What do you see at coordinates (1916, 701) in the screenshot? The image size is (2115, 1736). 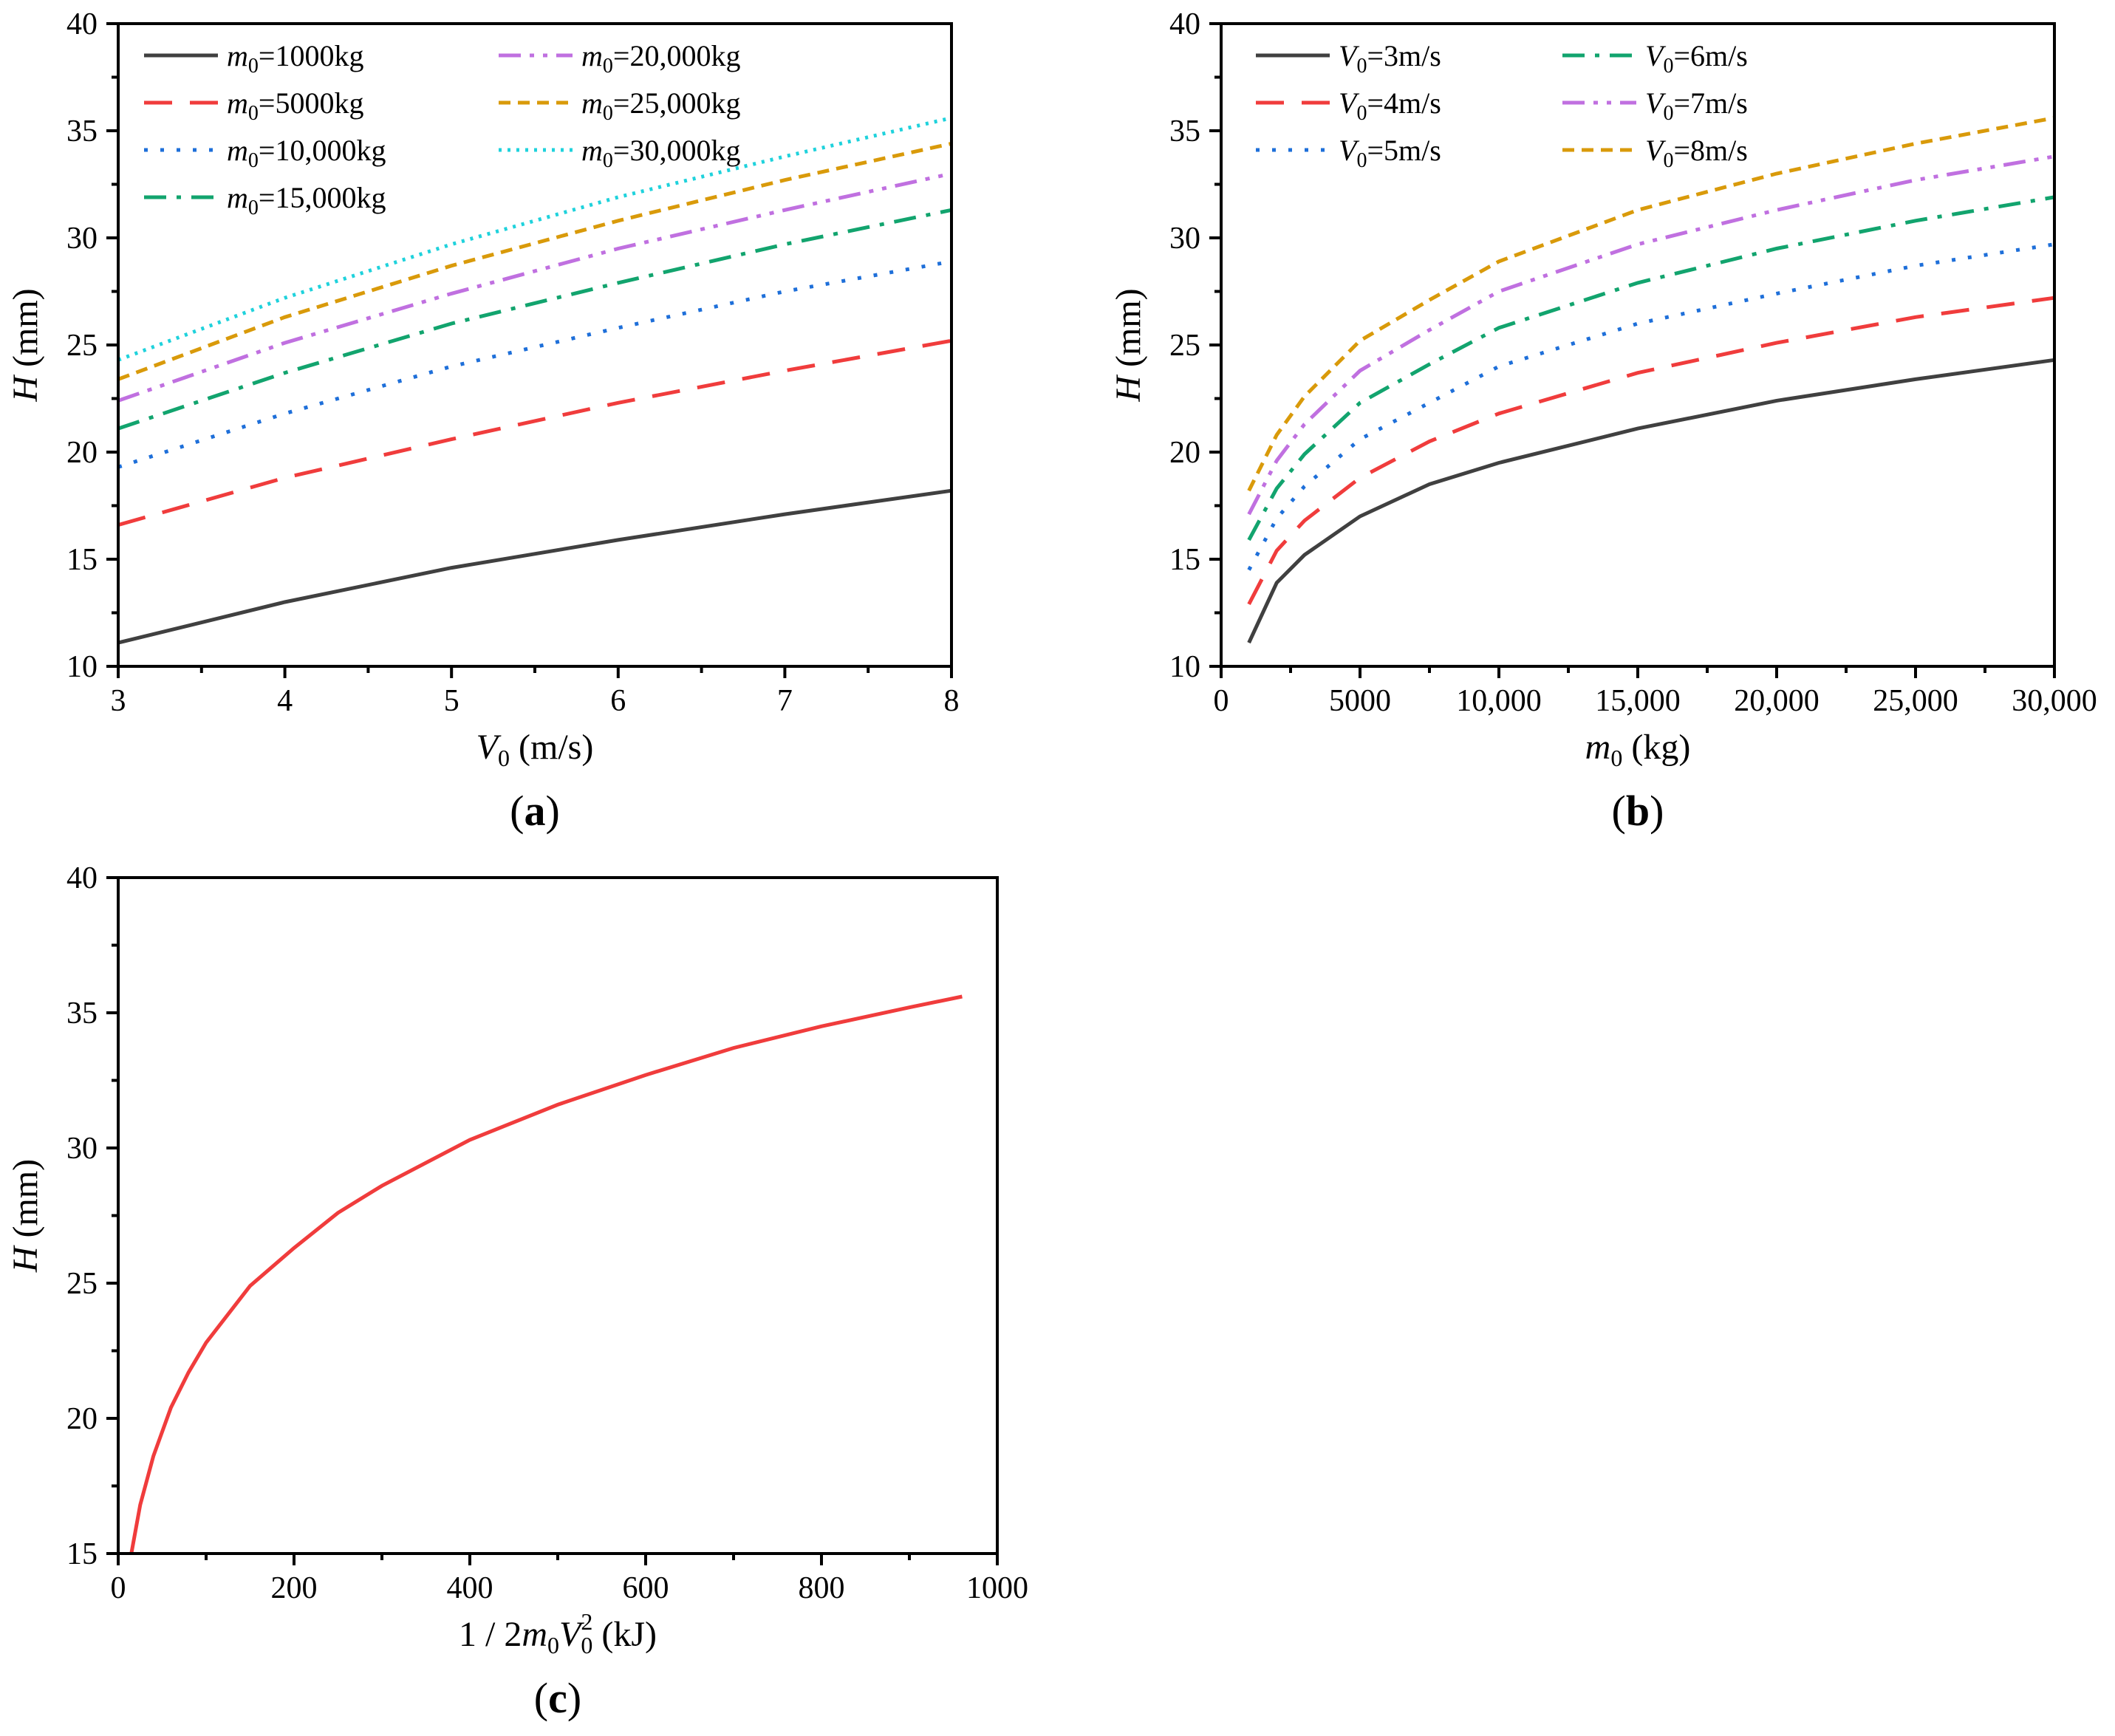 I see `x-tick-label: 25,000` at bounding box center [1916, 701].